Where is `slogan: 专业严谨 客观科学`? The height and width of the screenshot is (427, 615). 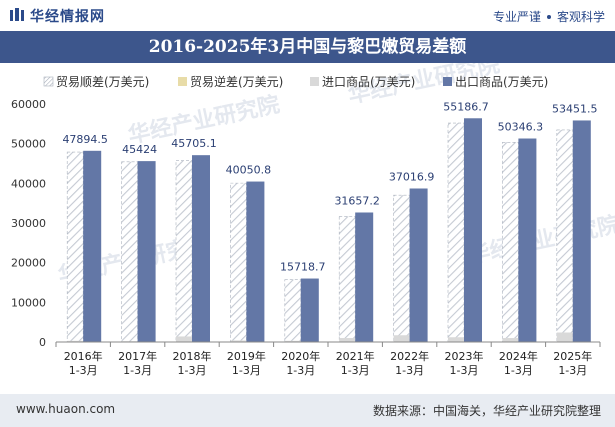 slogan: 专业严谨 客观科学 is located at coordinates (549, 16).